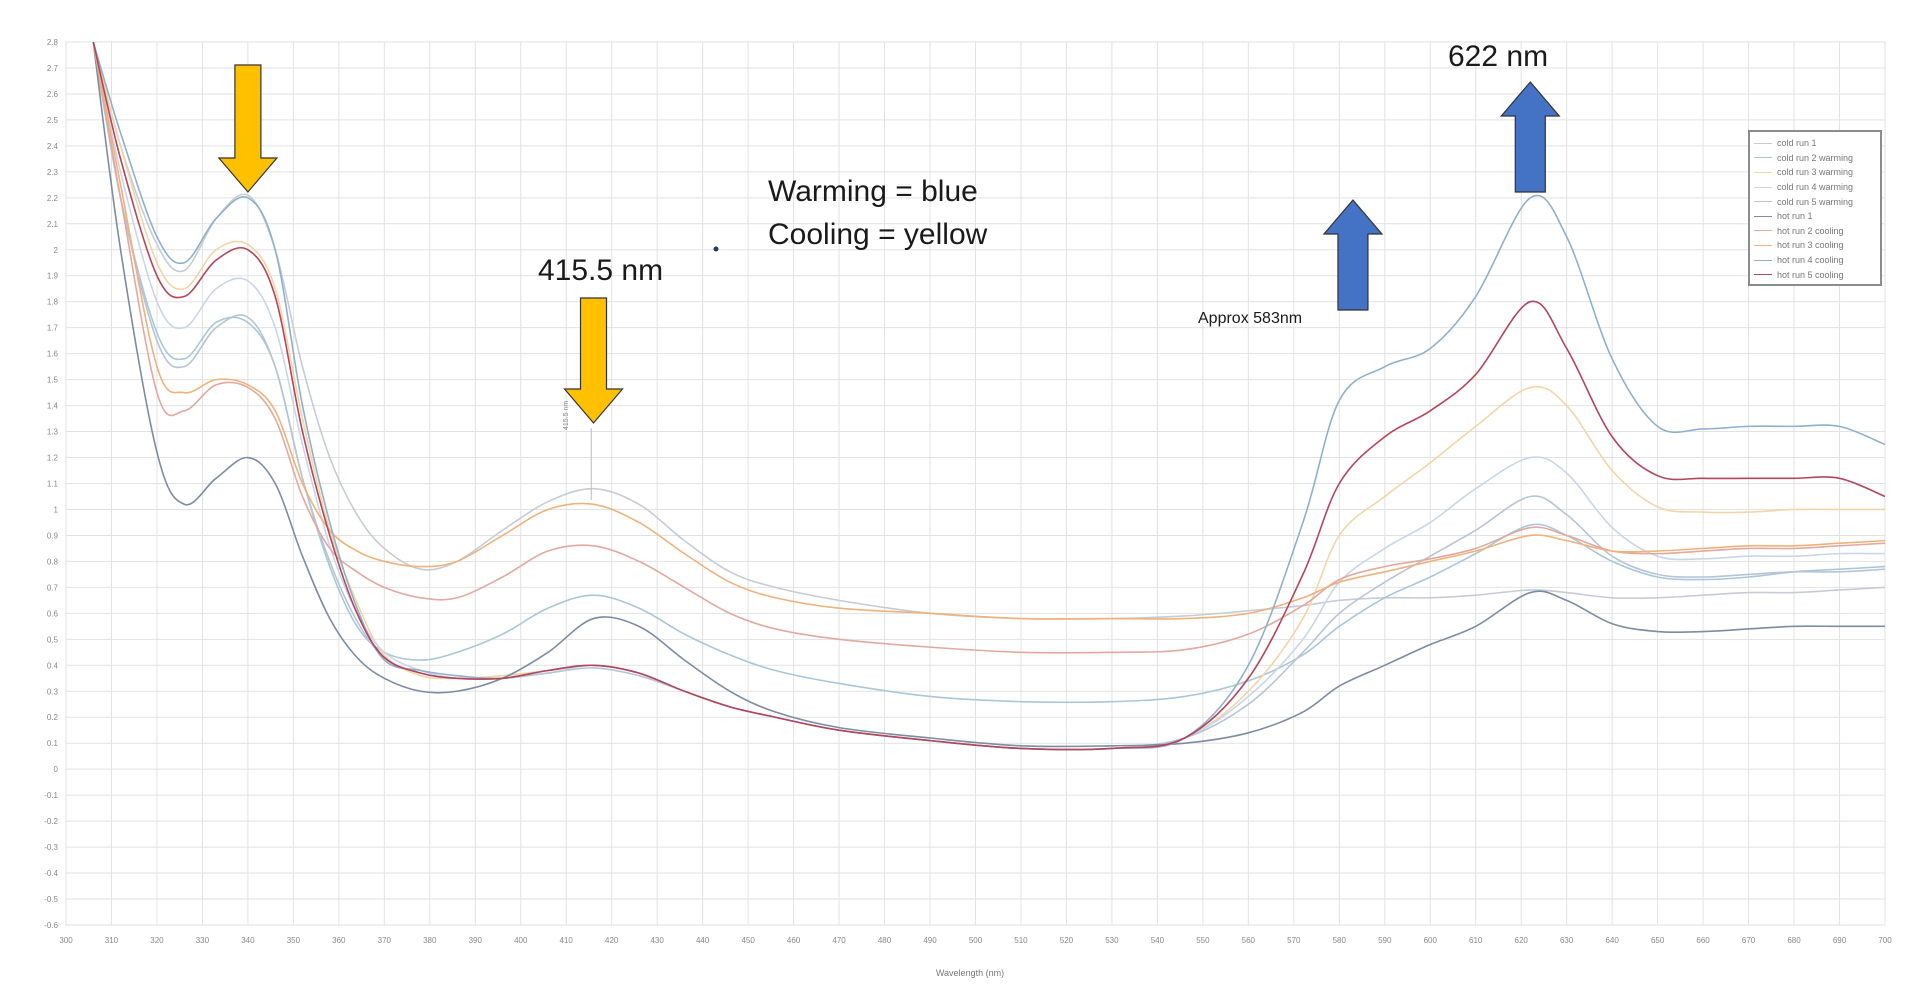  I want to click on legend-label: cold run 3 warming, so click(1815, 172).